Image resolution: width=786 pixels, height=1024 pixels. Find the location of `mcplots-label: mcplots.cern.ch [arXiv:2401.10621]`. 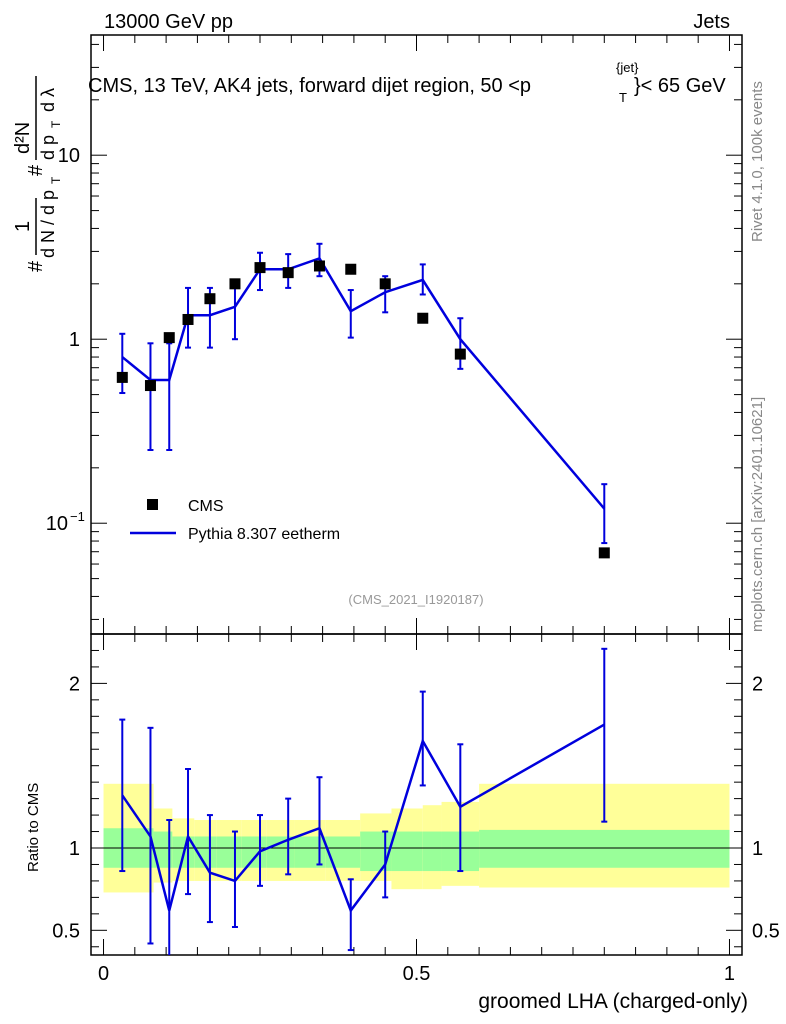

mcplots-label: mcplots.cern.ch [arXiv:2401.10621] is located at coordinates (757, 514).